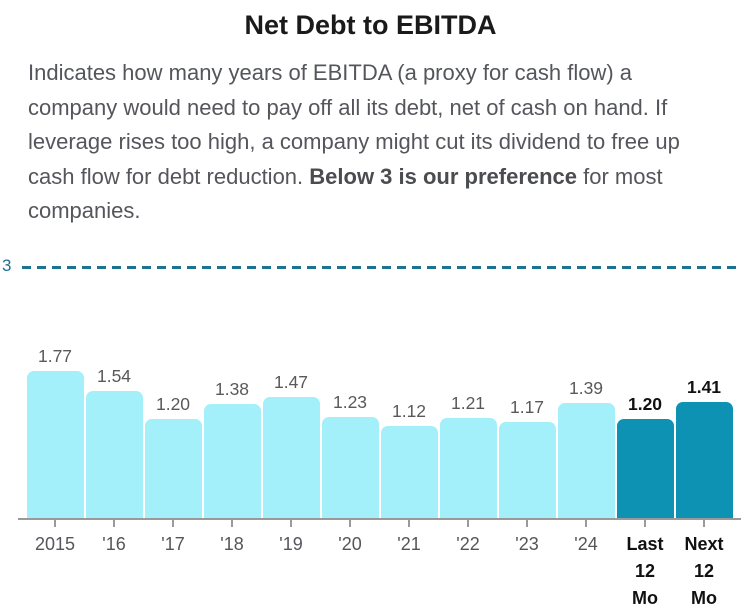 The width and height of the screenshot is (741, 610). What do you see at coordinates (350, 544) in the screenshot?
I see `x-axis-label--20: '20` at bounding box center [350, 544].